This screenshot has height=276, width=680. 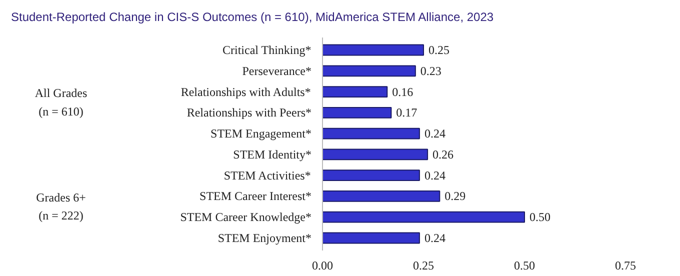 I want to click on x-tick-label: 0.50, so click(x=524, y=265).